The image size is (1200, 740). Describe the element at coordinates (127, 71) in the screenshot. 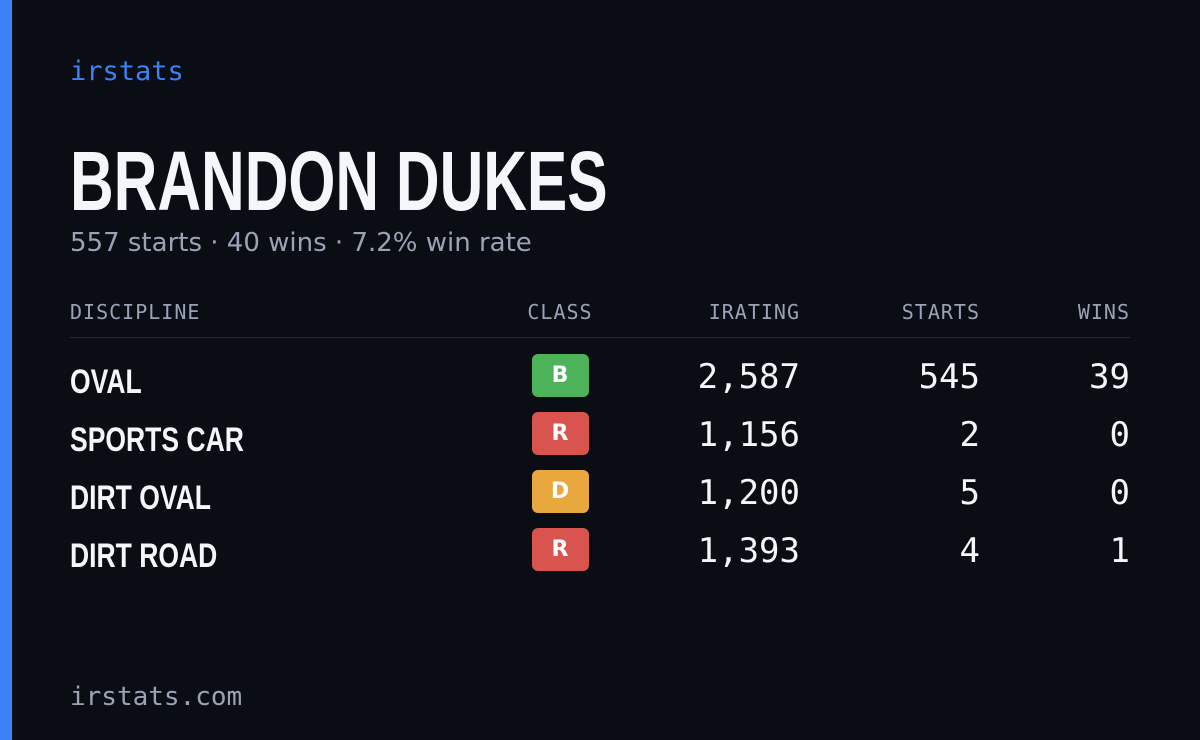

I see `brand: irstats` at that location.